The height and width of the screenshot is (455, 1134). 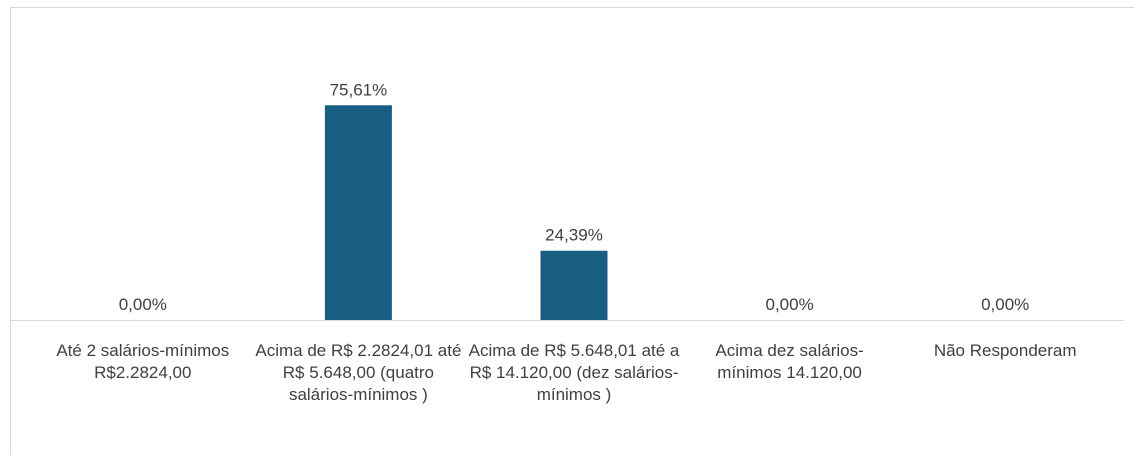 I want to click on x-tick-label: Até 2 salários-mínimos R$2.2824,00, so click(x=143, y=361).